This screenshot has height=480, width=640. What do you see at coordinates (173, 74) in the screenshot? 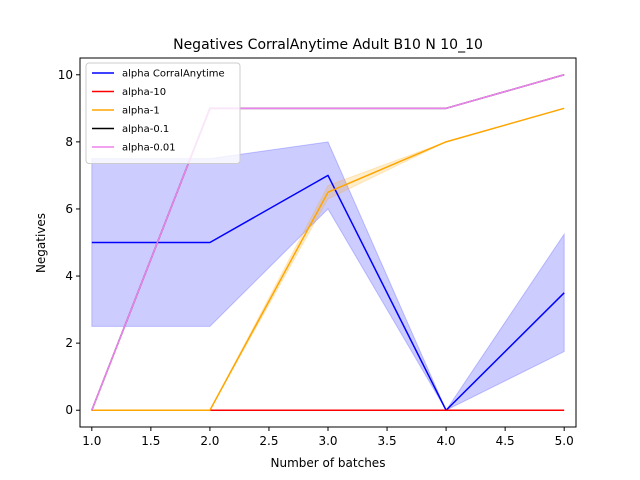
I see `legend-label-alpha-corralanytime: alpha CorralAnytime` at bounding box center [173, 74].